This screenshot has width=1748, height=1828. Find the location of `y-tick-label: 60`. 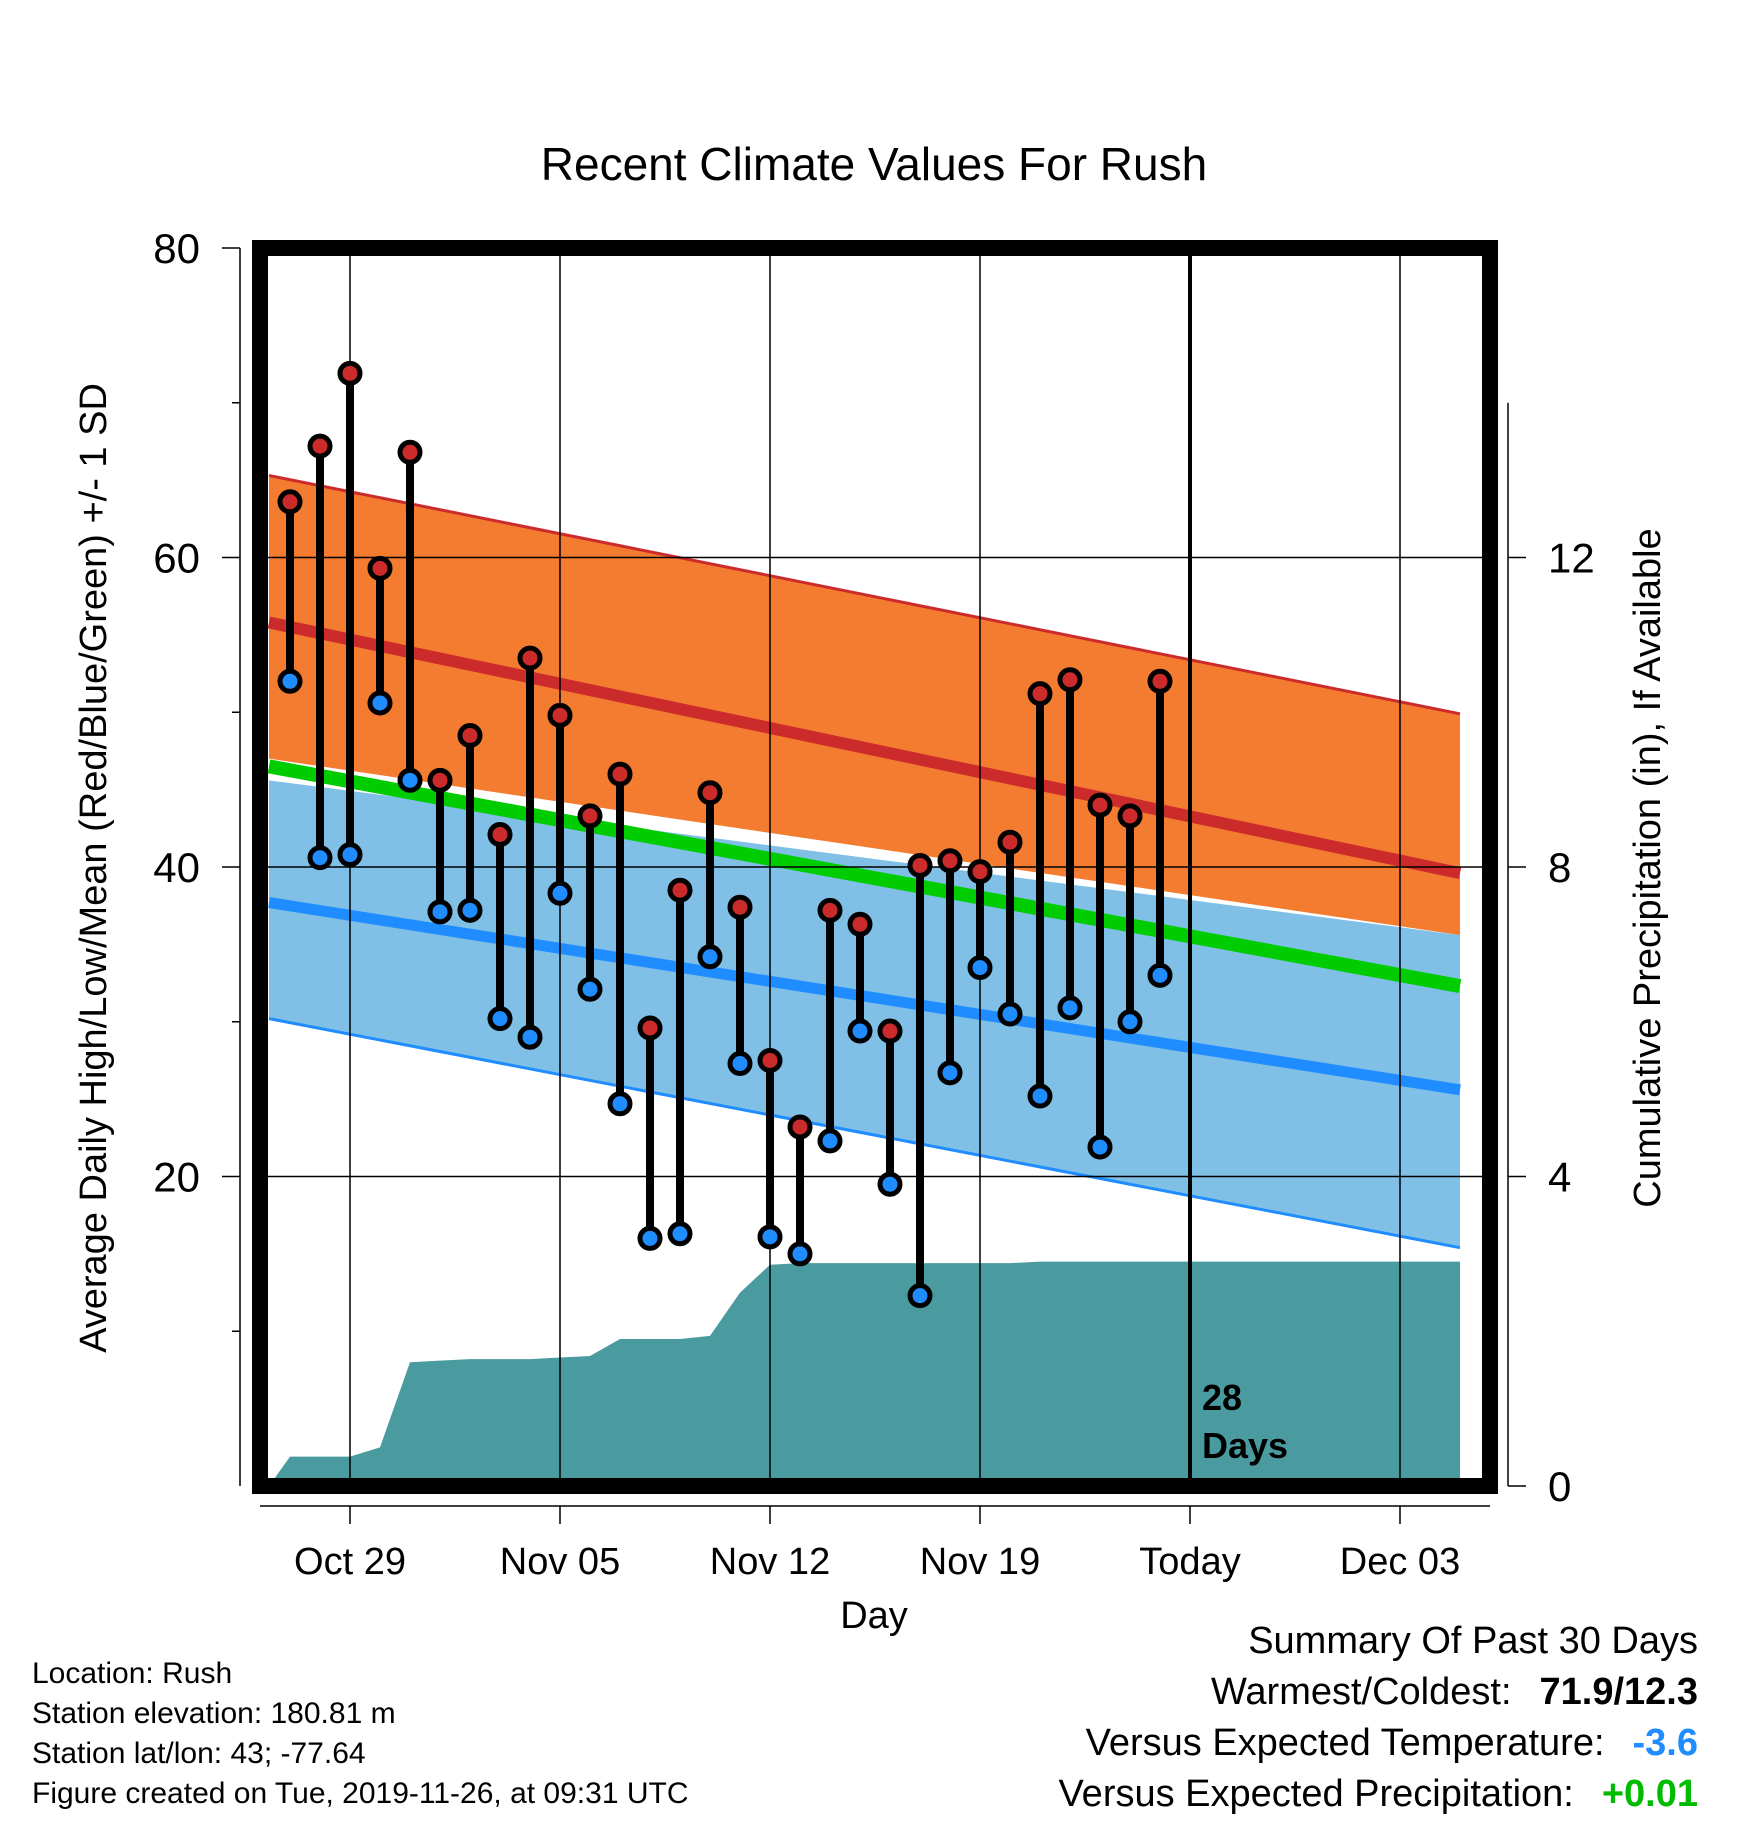

y-tick-label: 60 is located at coordinates (176, 558).